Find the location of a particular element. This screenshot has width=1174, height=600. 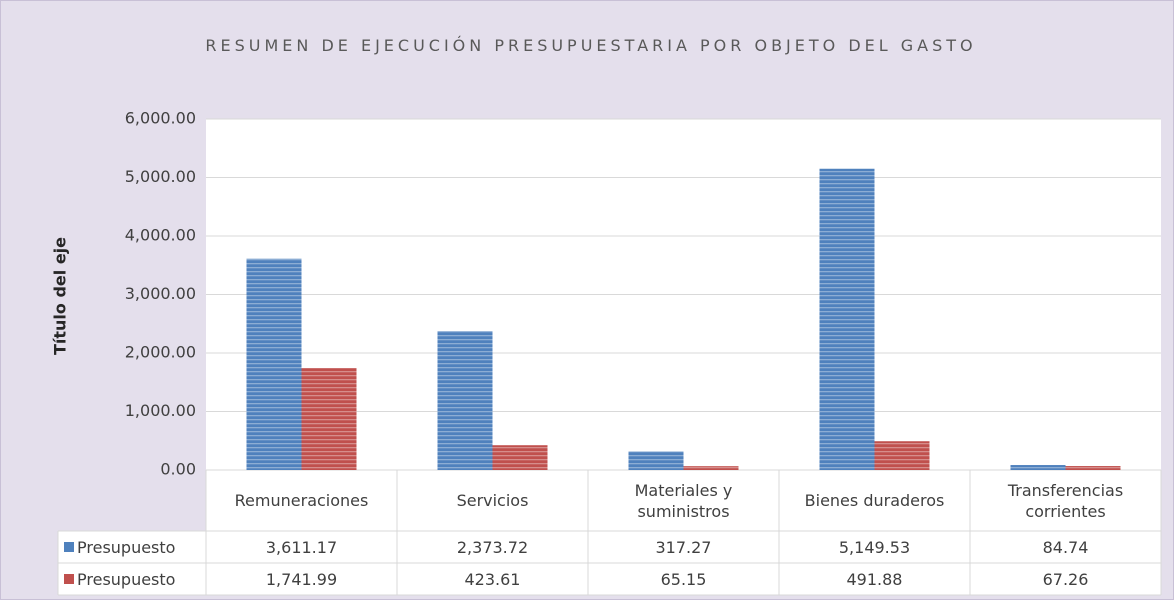

x-tick-label: Servicios is located at coordinates (492, 500).